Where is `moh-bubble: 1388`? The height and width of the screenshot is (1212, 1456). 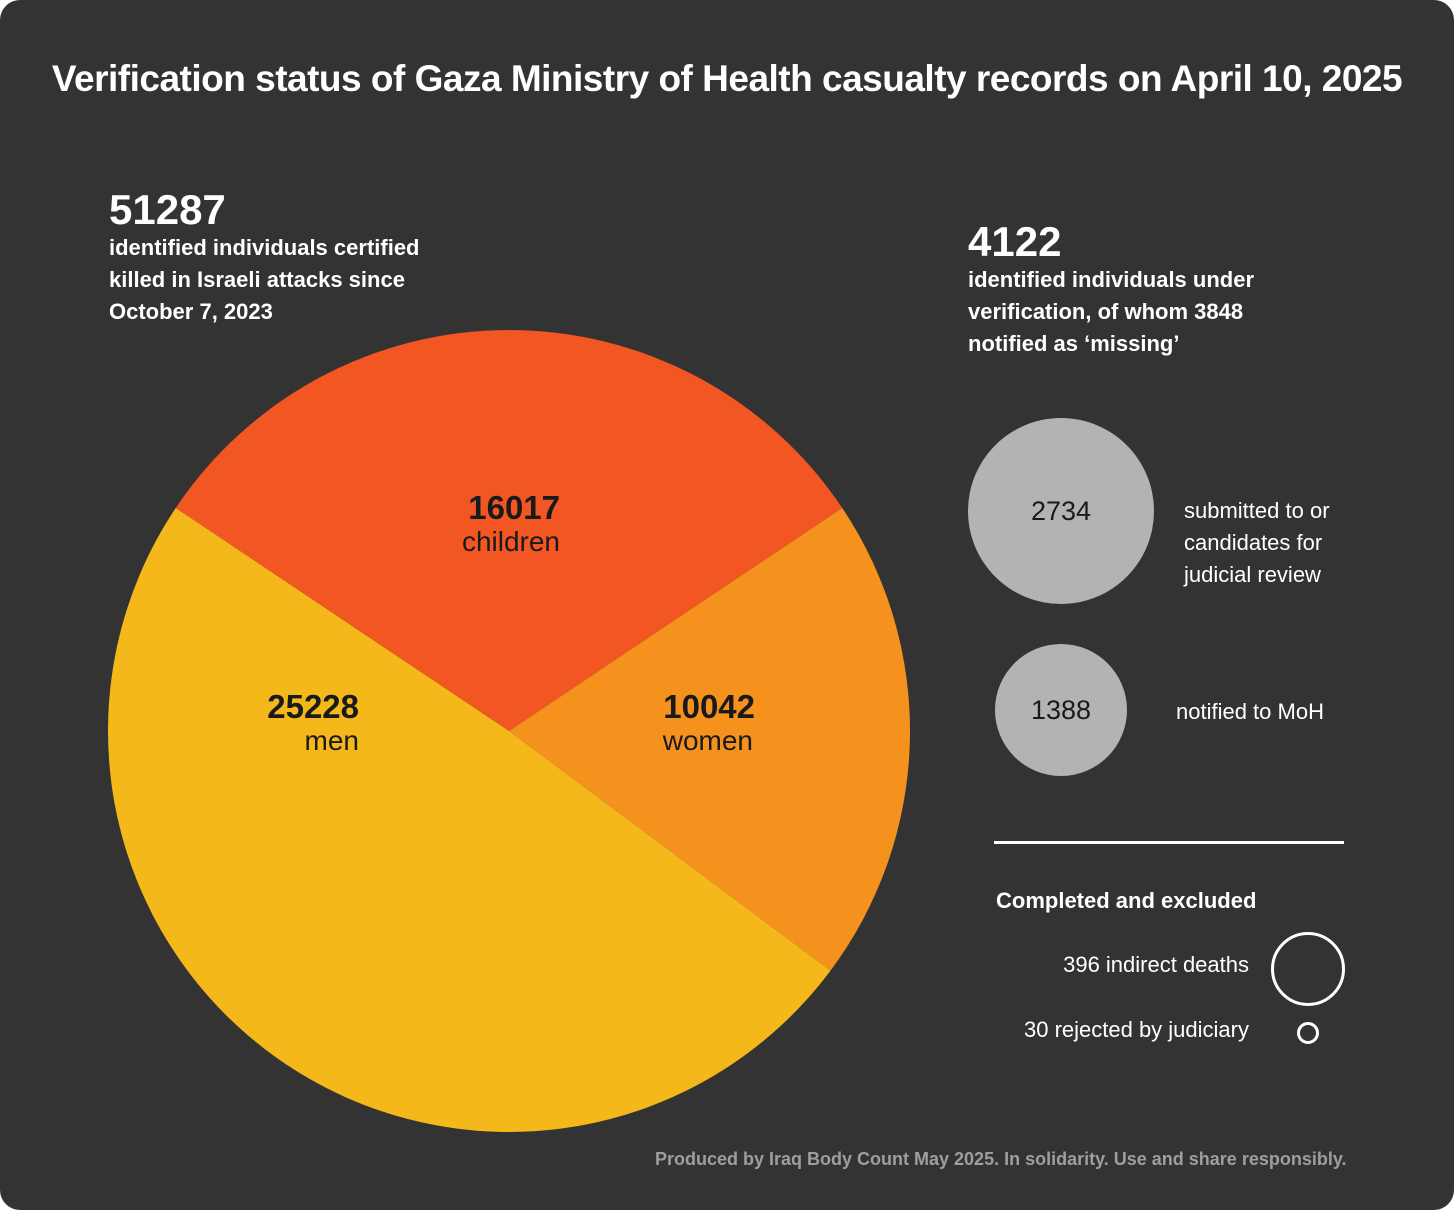 moh-bubble: 1388 is located at coordinates (1061, 710).